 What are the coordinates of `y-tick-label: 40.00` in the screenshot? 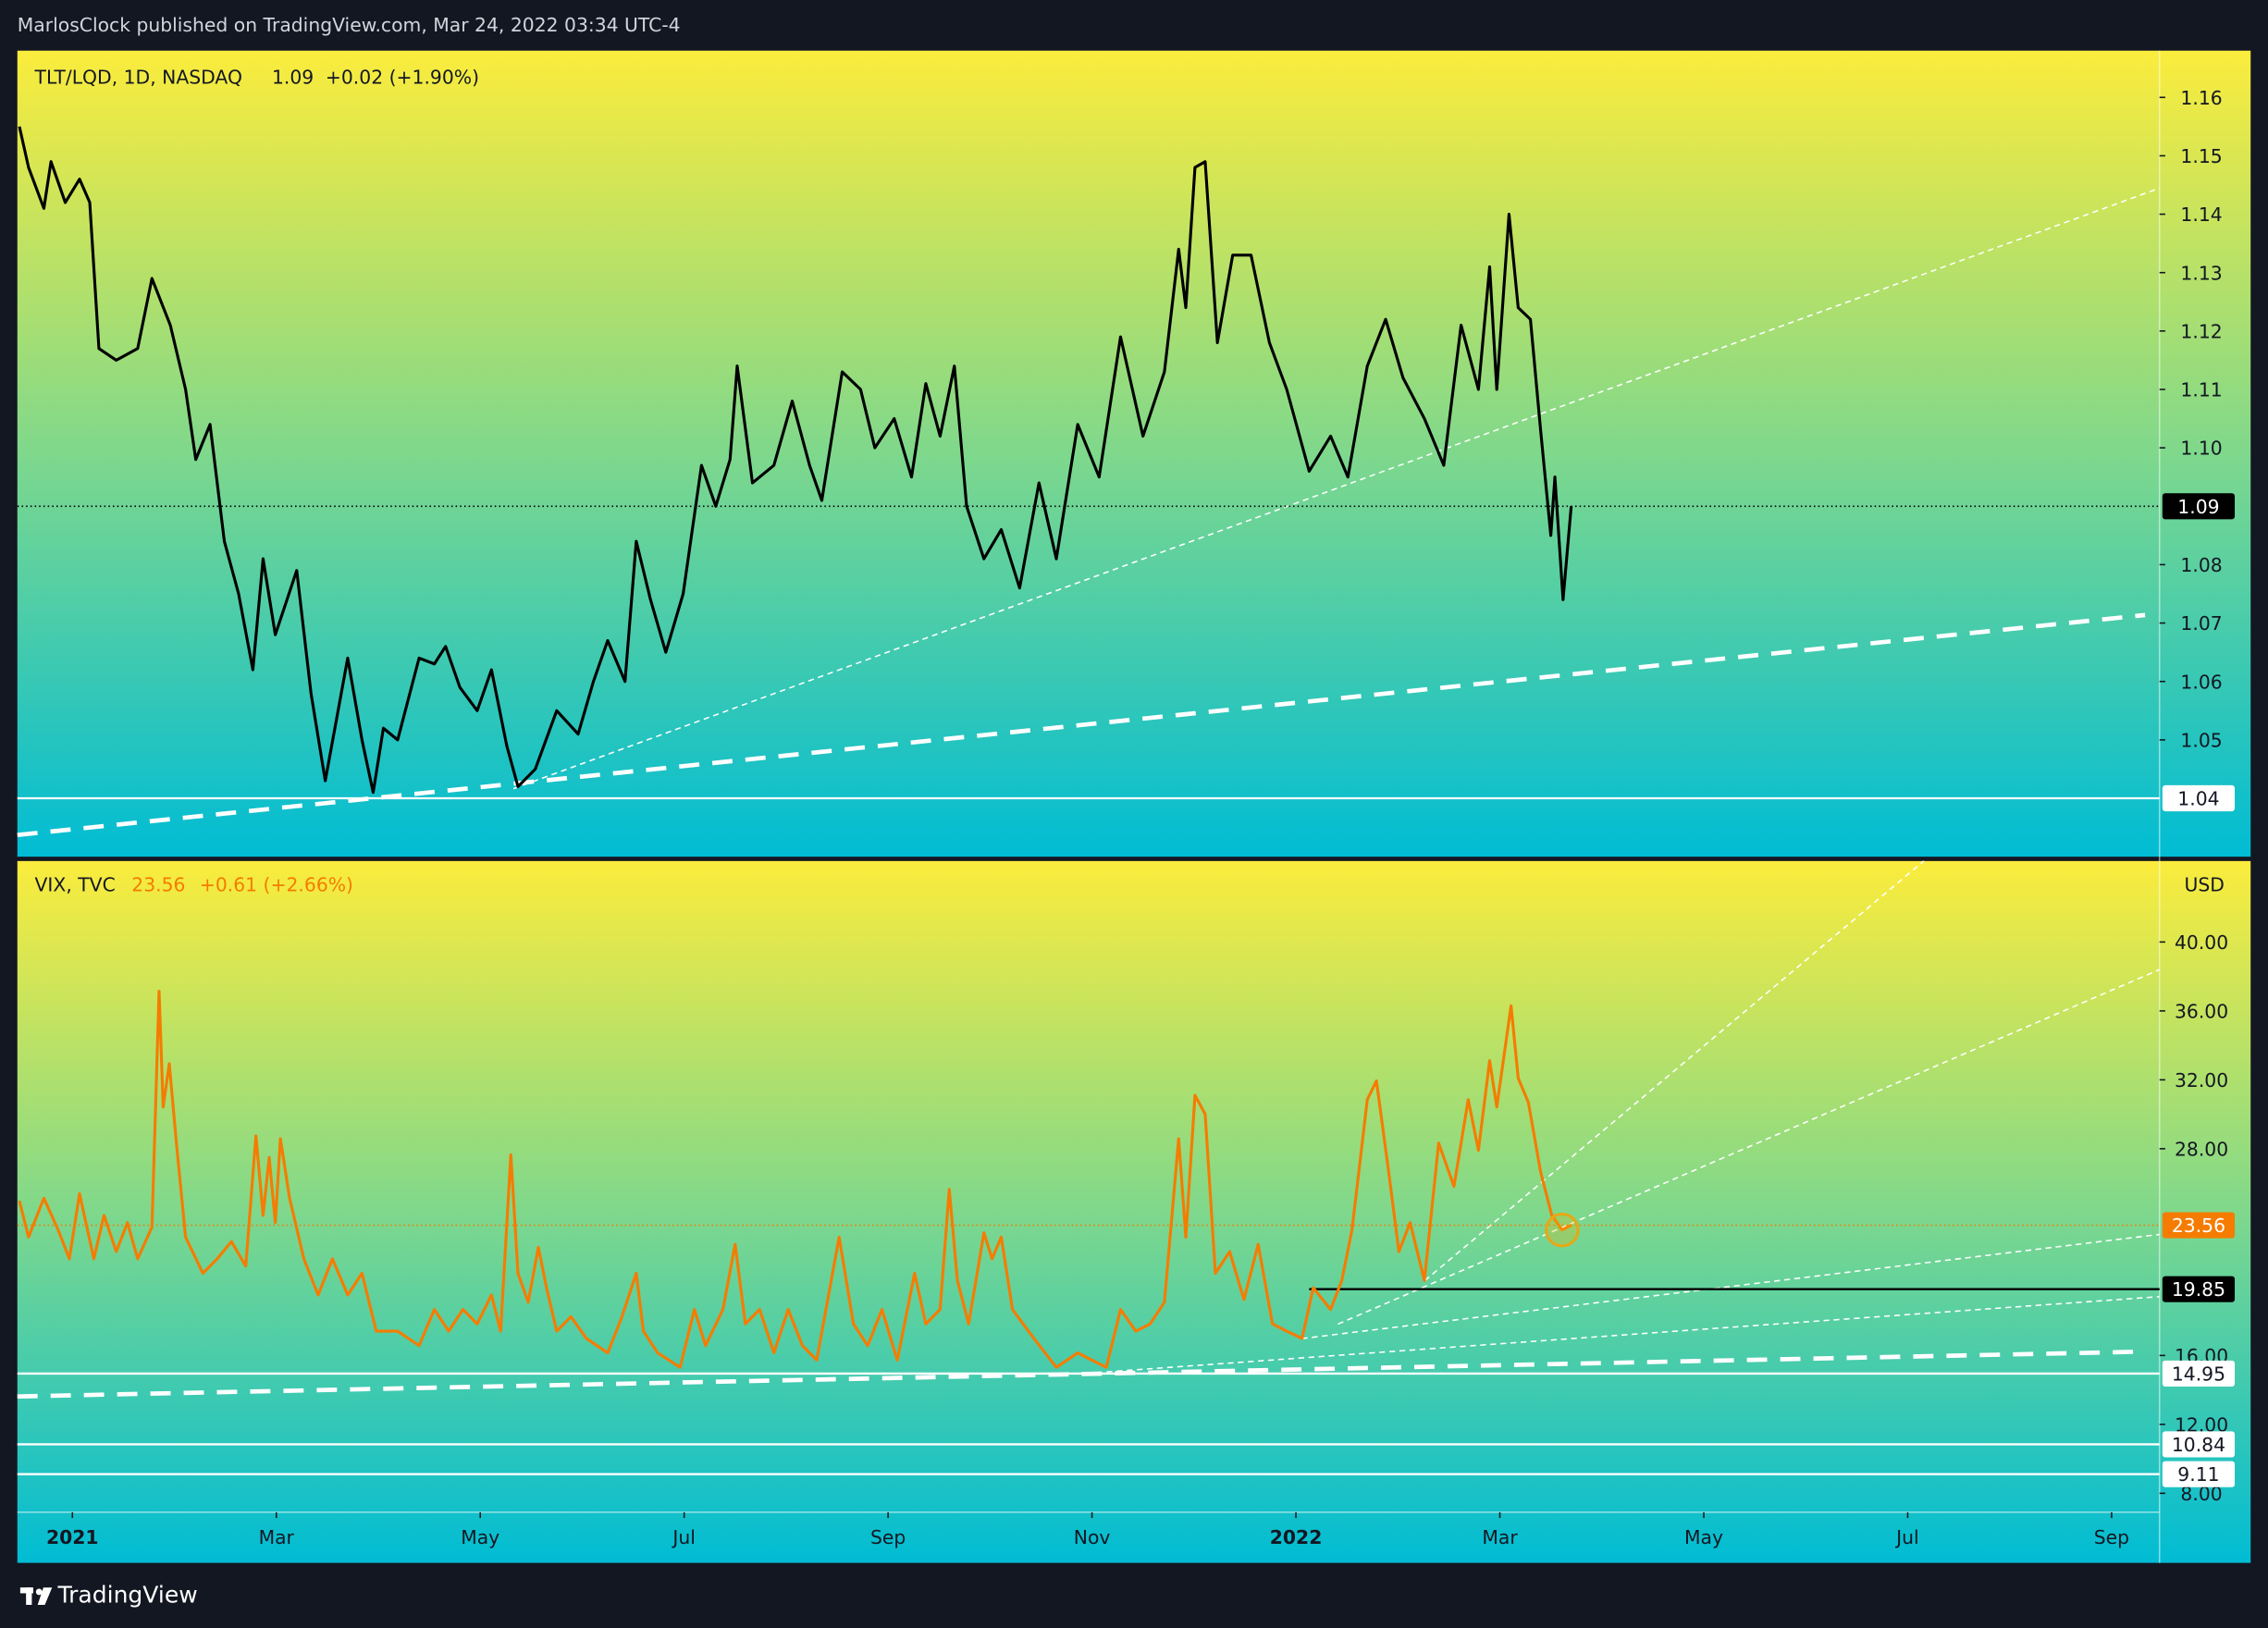 It's located at (2201, 943).